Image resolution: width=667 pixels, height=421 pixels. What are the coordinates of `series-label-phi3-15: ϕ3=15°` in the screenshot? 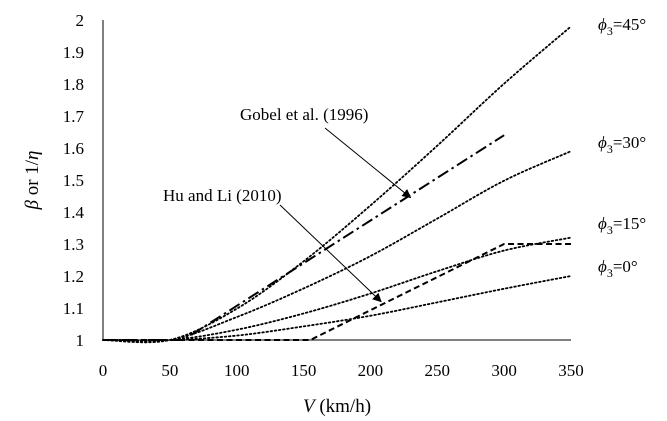 It's located at (622, 225).